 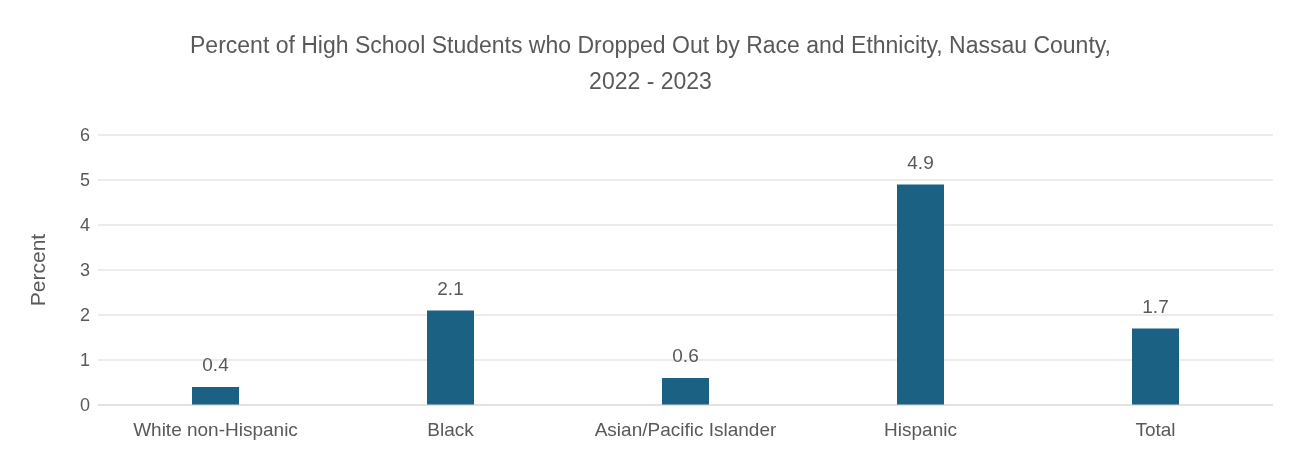 What do you see at coordinates (84, 225) in the screenshot?
I see `y-tick-label: 4` at bounding box center [84, 225].